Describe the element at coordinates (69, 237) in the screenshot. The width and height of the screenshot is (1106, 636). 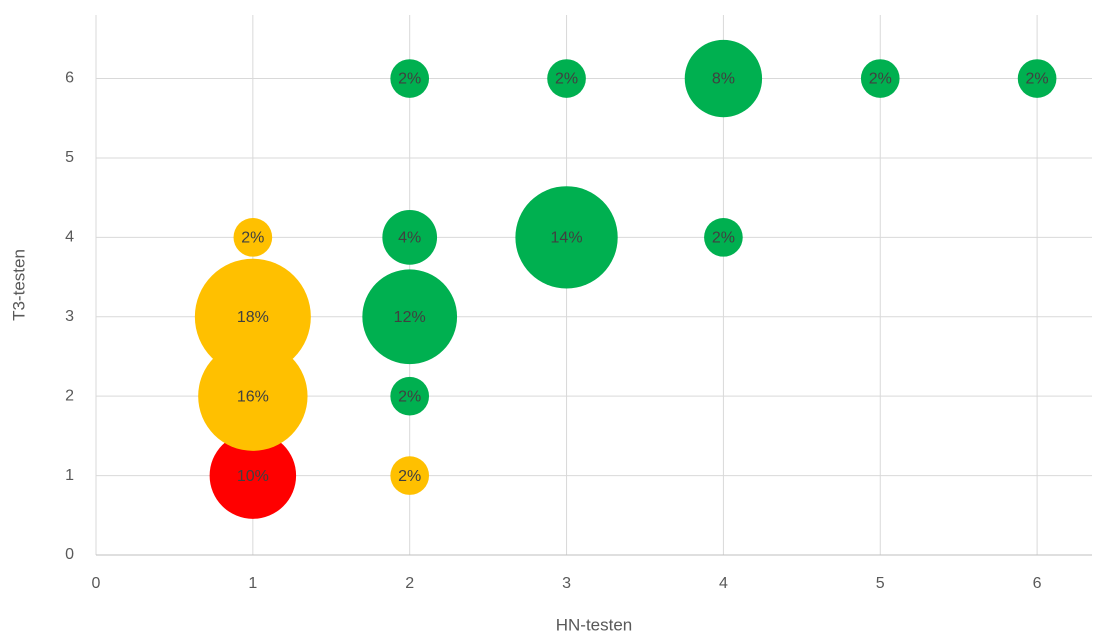
I see `y-tick-label: 4` at that location.